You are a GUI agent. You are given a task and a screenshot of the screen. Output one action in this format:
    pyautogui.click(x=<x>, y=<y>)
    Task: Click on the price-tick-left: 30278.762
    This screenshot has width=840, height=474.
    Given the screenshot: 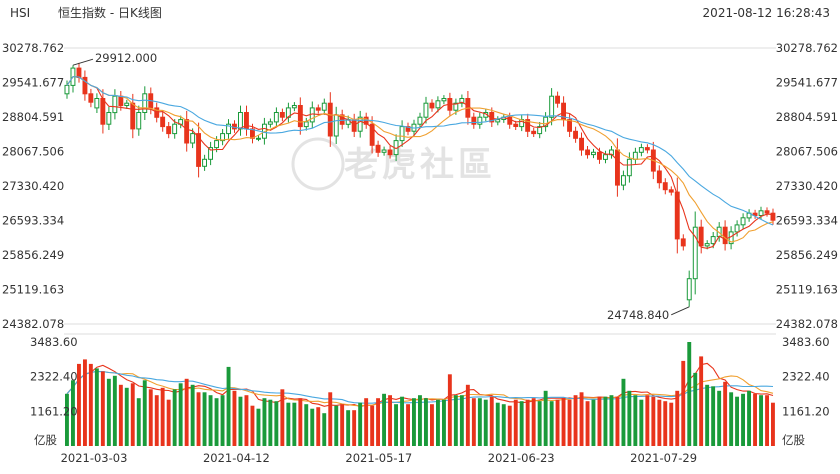 What is the action you would take?
    pyautogui.click(x=33, y=48)
    